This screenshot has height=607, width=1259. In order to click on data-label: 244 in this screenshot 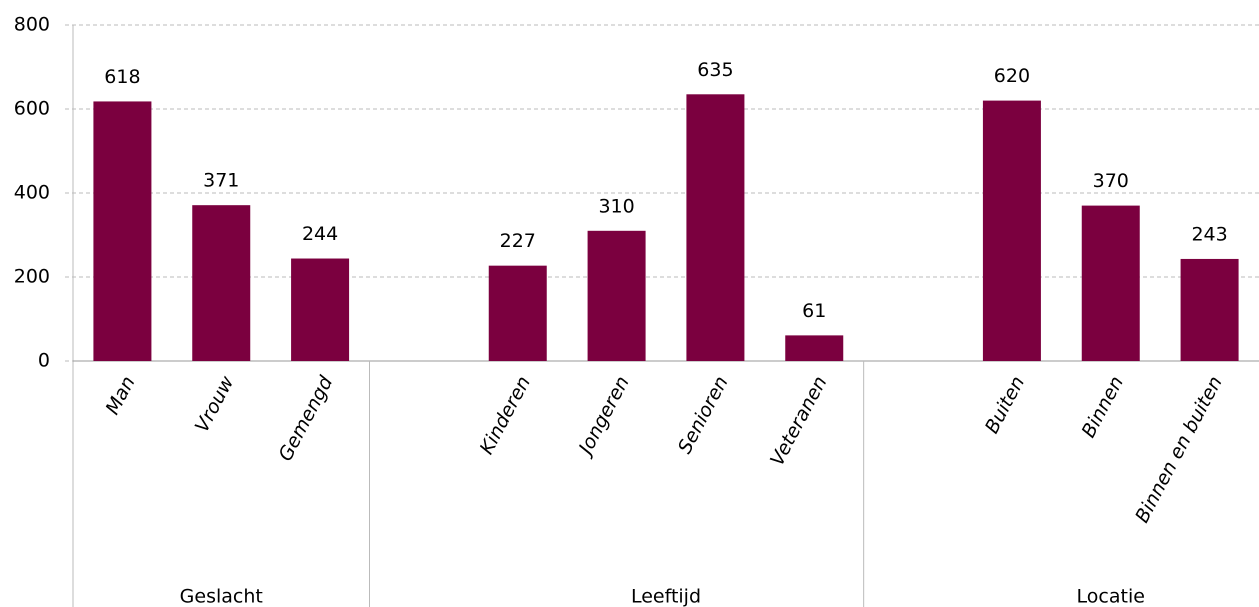, I will do `click(320, 234)`.